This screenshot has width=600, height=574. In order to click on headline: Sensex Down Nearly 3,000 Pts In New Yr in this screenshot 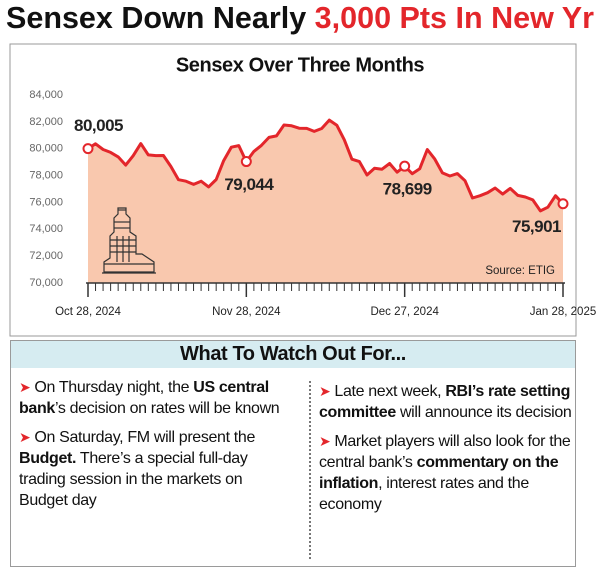, I will do `click(300, 17)`.